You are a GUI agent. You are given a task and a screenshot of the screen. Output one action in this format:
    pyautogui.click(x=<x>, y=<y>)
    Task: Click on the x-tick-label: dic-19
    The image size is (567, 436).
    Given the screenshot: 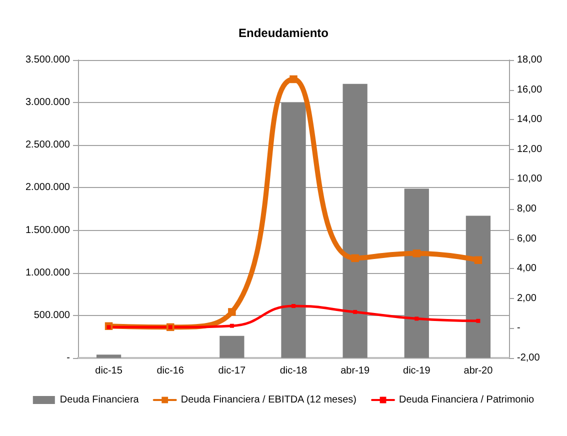 What is the action you would take?
    pyautogui.click(x=417, y=371)
    